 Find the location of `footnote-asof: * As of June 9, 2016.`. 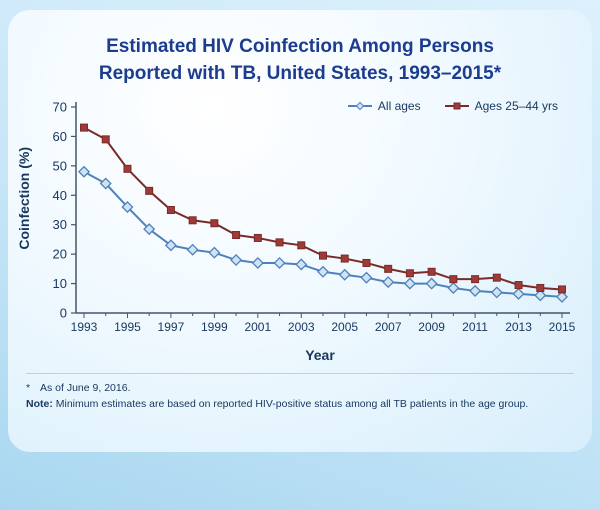

footnote-asof: * As of June 9, 2016. is located at coordinates (300, 389).